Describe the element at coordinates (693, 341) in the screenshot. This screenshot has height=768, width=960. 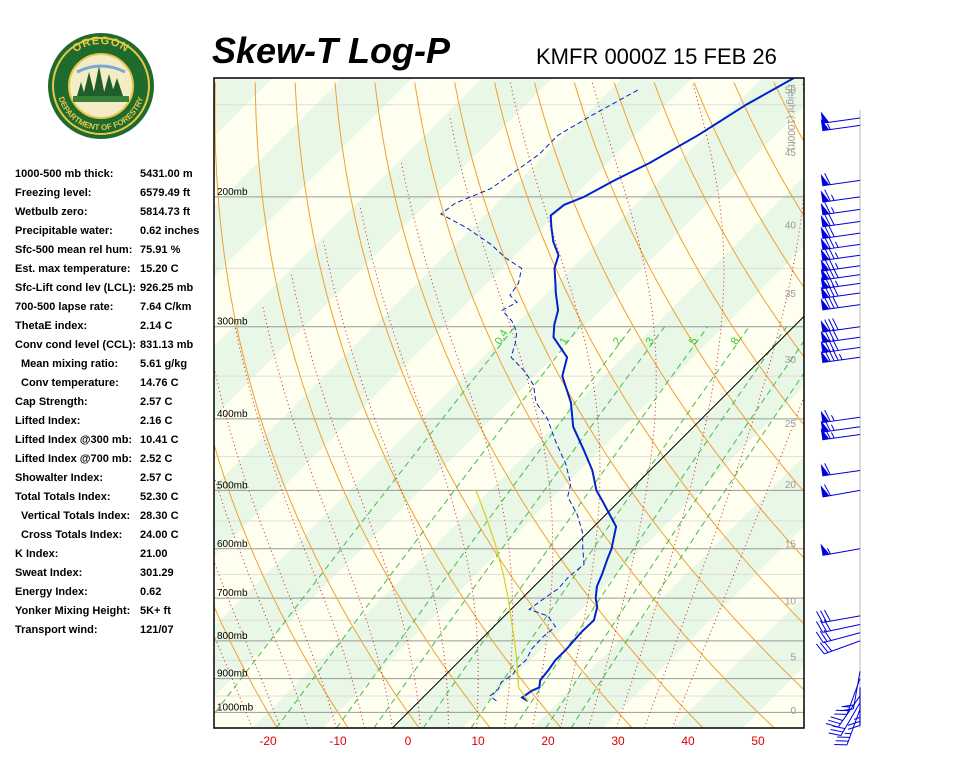
I see `mixing-ratio-label: 5` at that location.